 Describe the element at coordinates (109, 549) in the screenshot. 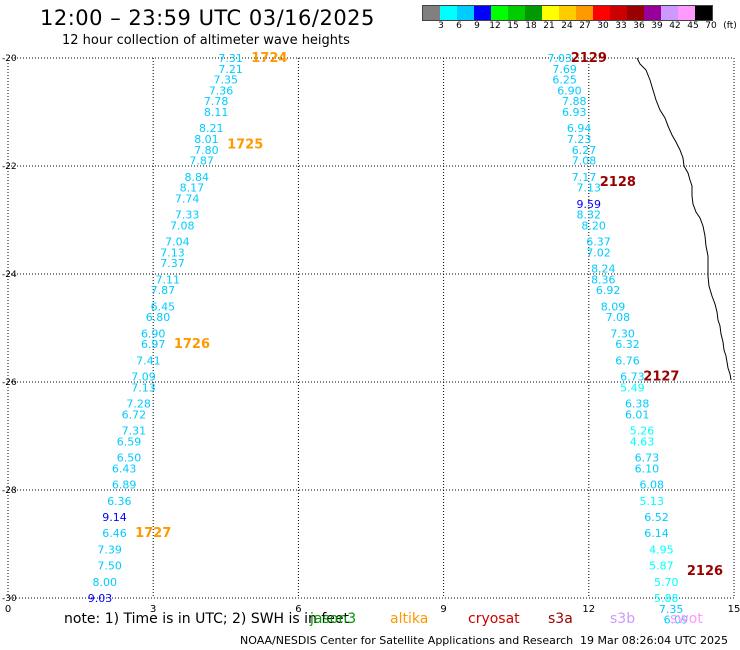

I see `wave-height-value: 7.39` at that location.